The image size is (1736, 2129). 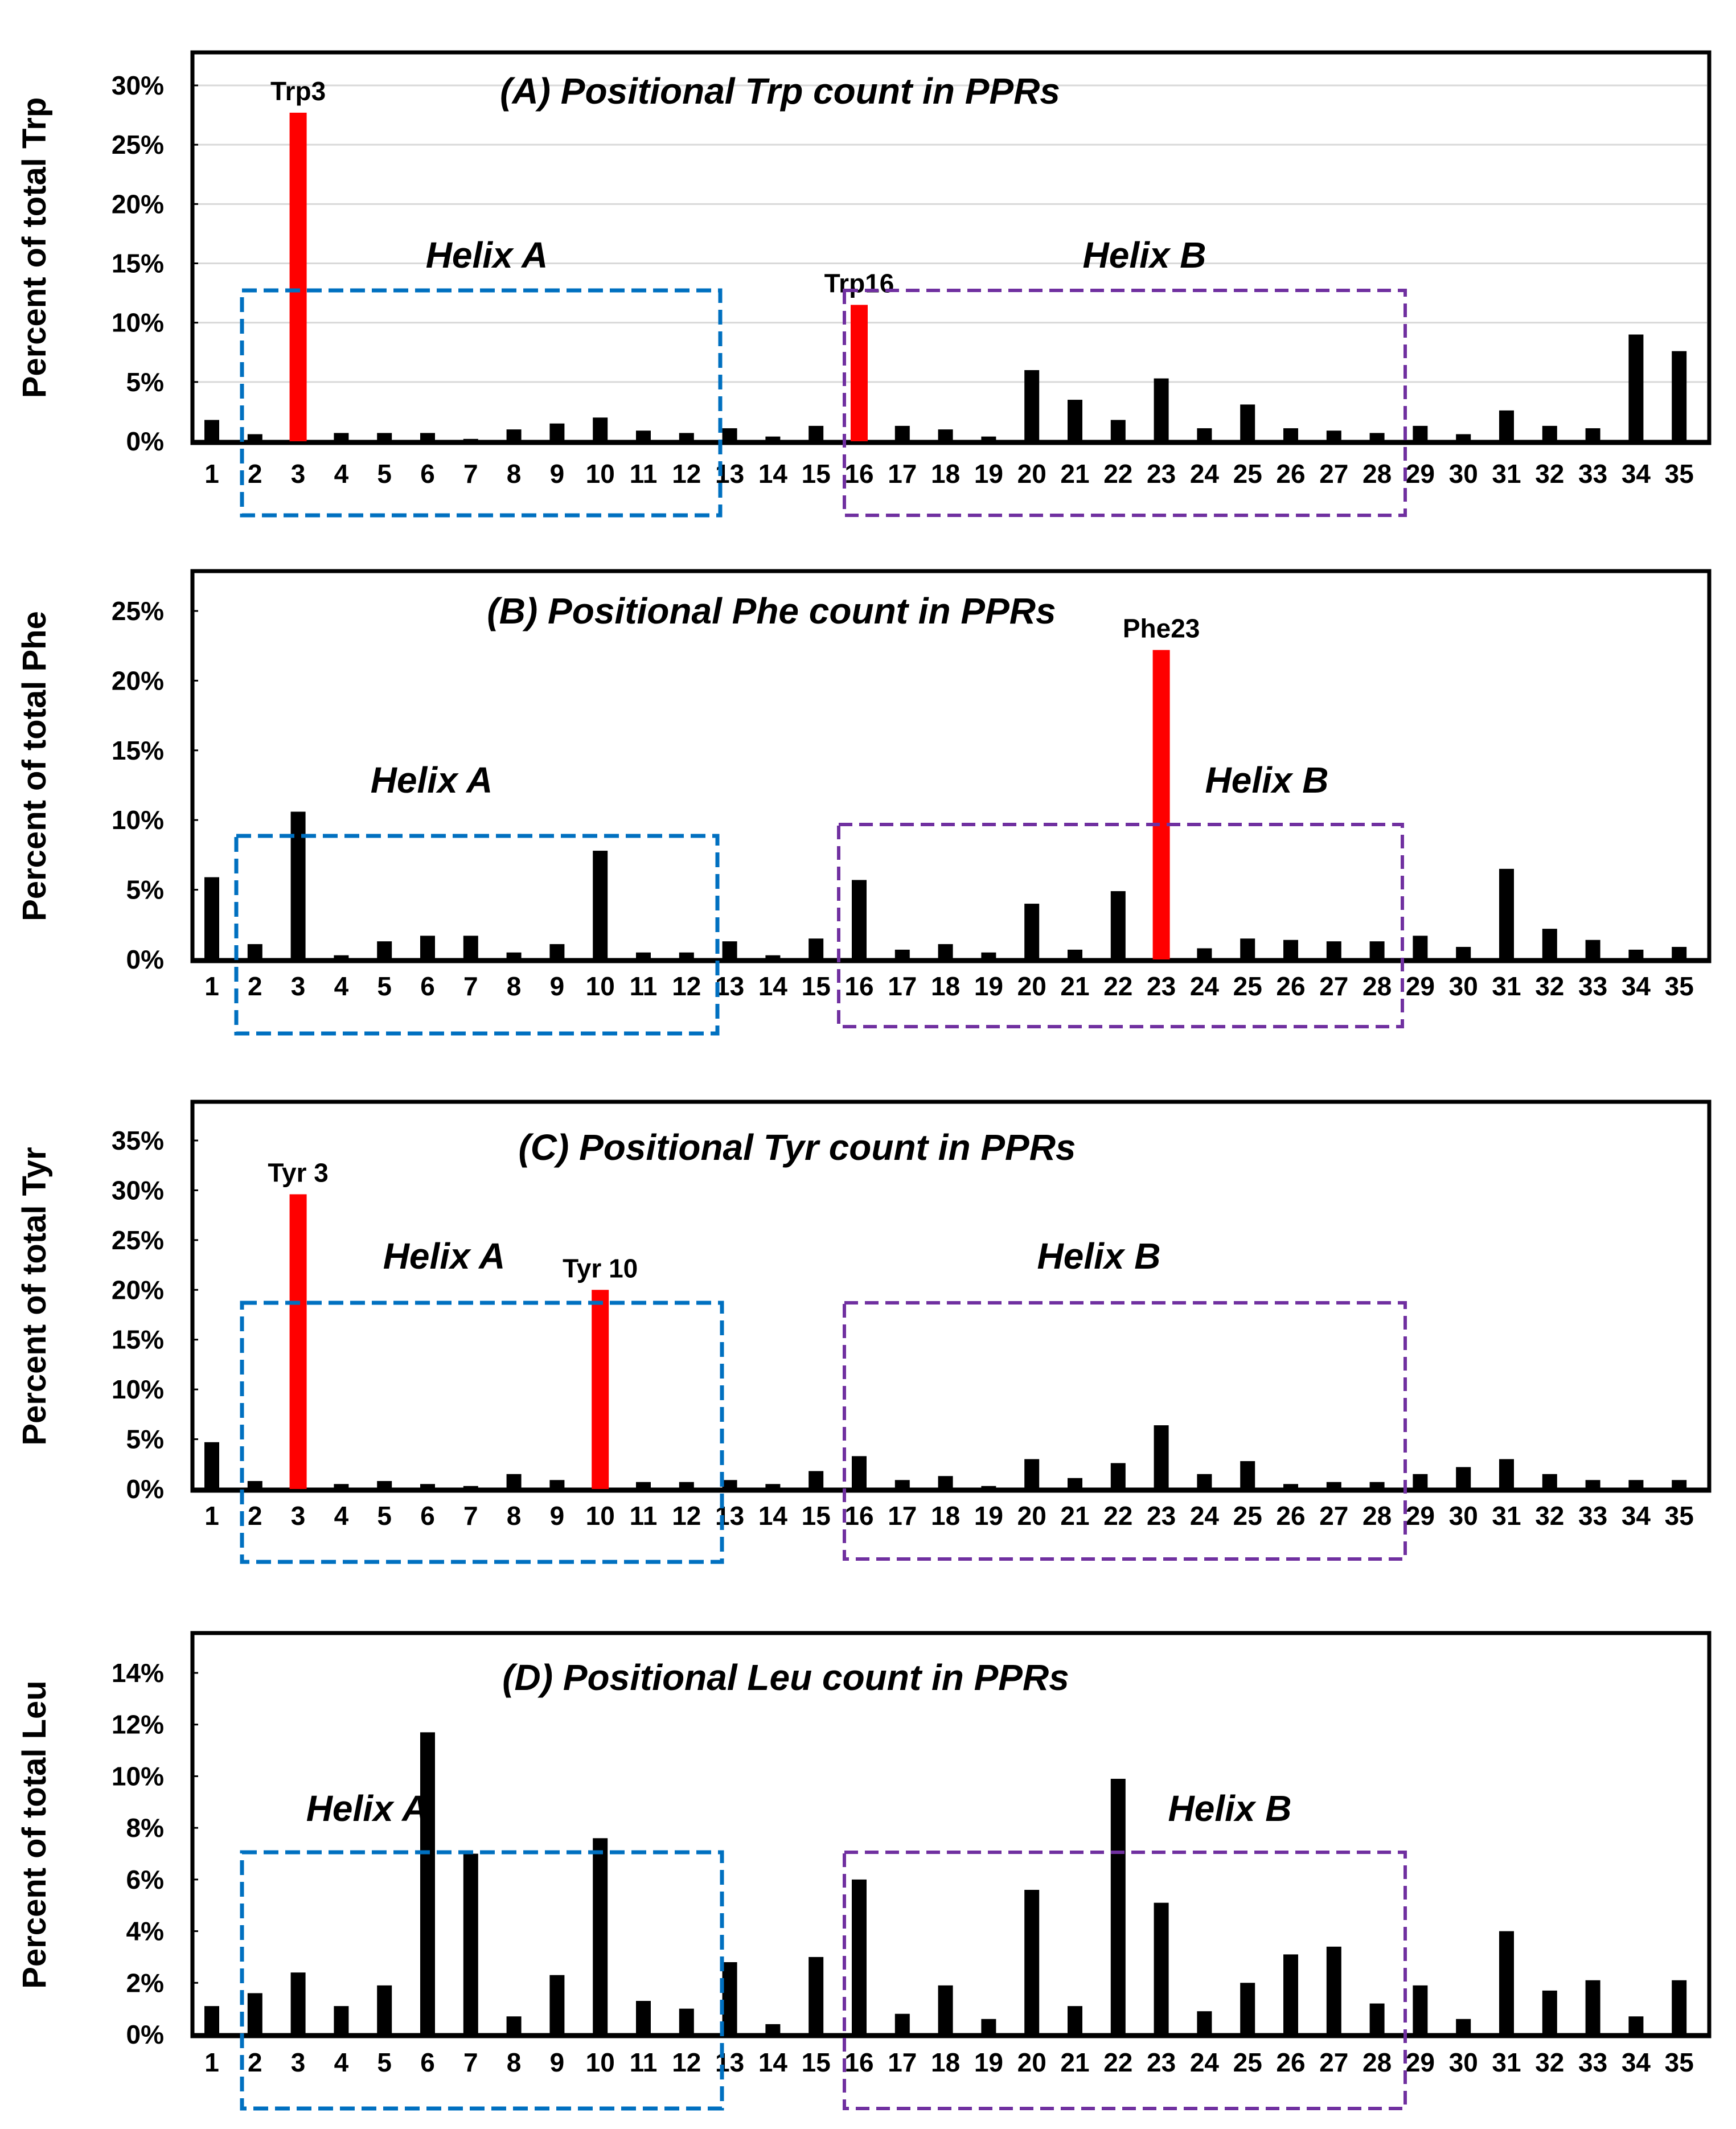 I want to click on x-tick-label-a-19: 19, so click(x=989, y=474).